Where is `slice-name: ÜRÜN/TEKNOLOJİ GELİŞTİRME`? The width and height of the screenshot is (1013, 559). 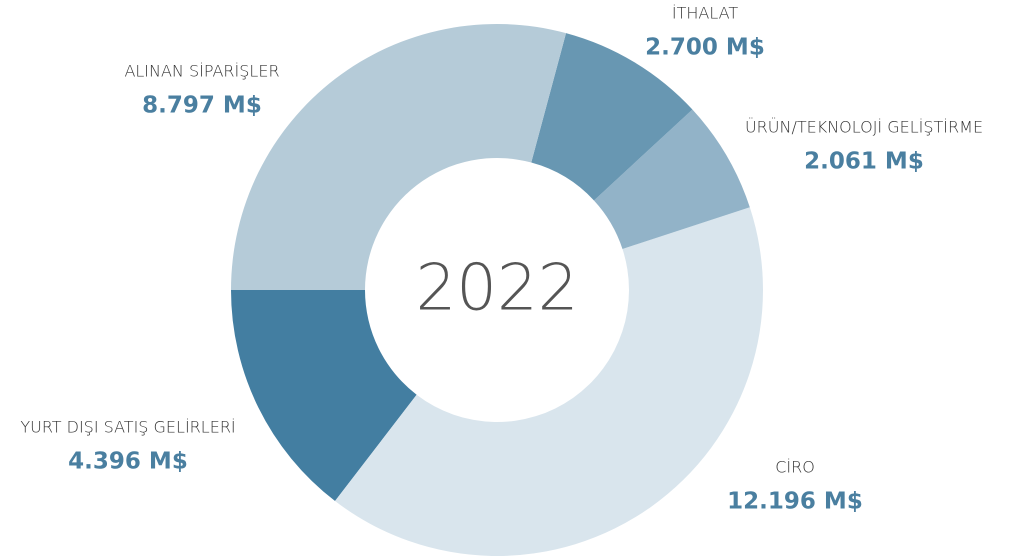 slice-name: ÜRÜN/TEKNOLOJİ GELİŞTİRME is located at coordinates (864, 127).